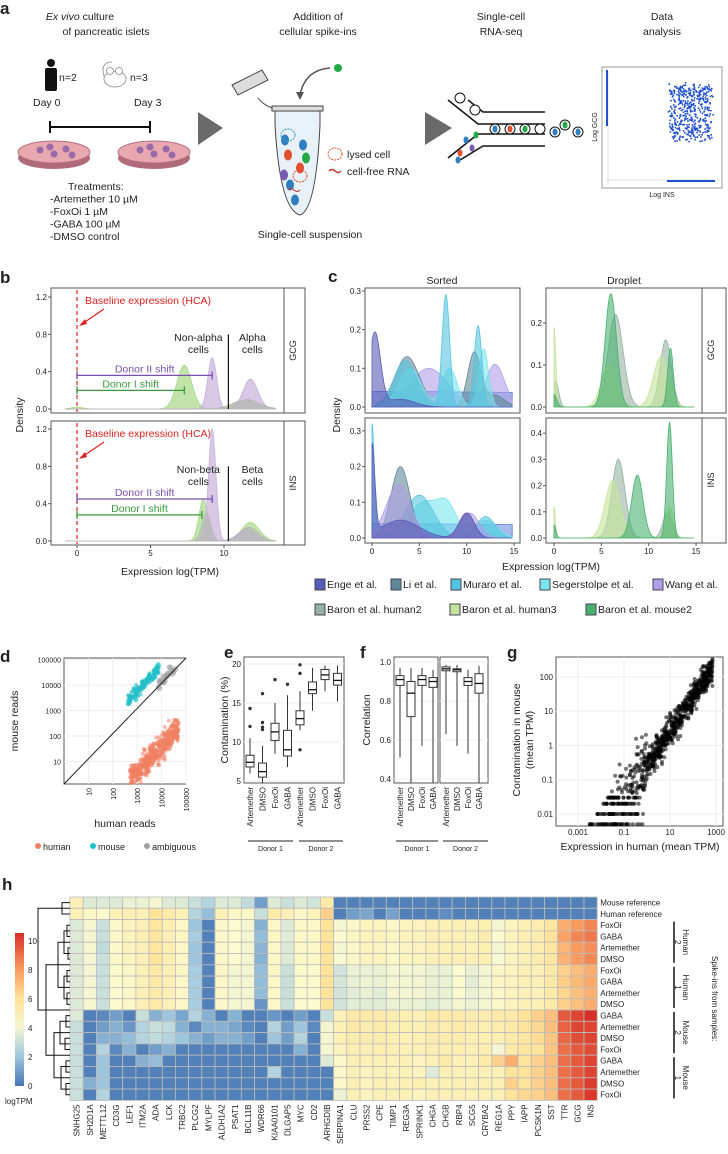 This screenshot has width=728, height=1154. Describe the element at coordinates (228, 652) in the screenshot. I see `panel-label-e: e` at that location.